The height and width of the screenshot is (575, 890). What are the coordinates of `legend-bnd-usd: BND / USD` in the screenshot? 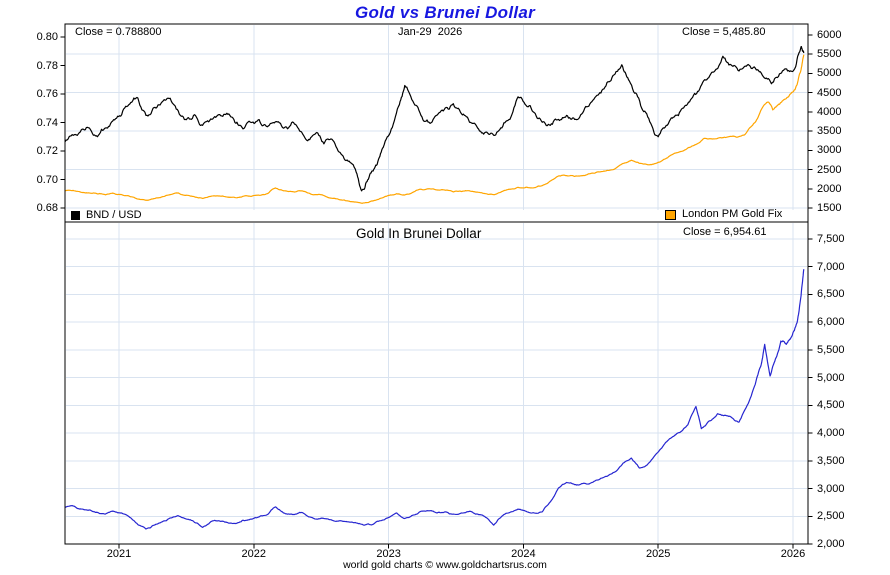 It's located at (106, 215).